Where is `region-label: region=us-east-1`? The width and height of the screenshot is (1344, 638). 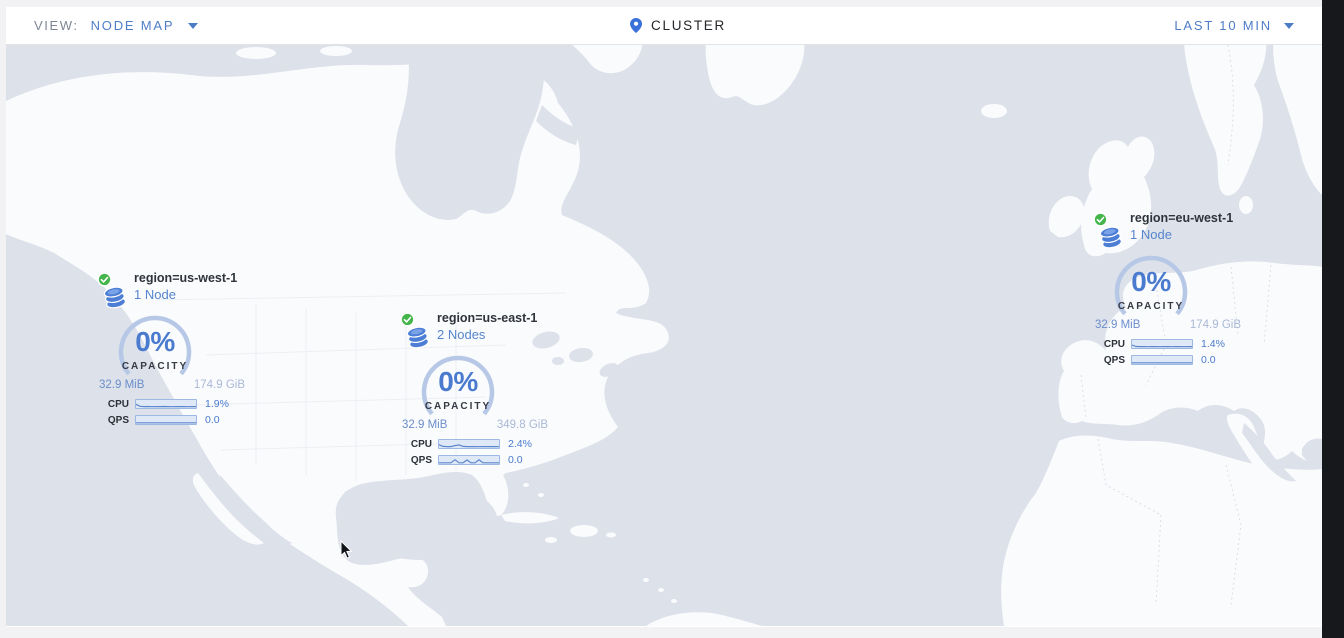
region-label: region=us-east-1 is located at coordinates (487, 318).